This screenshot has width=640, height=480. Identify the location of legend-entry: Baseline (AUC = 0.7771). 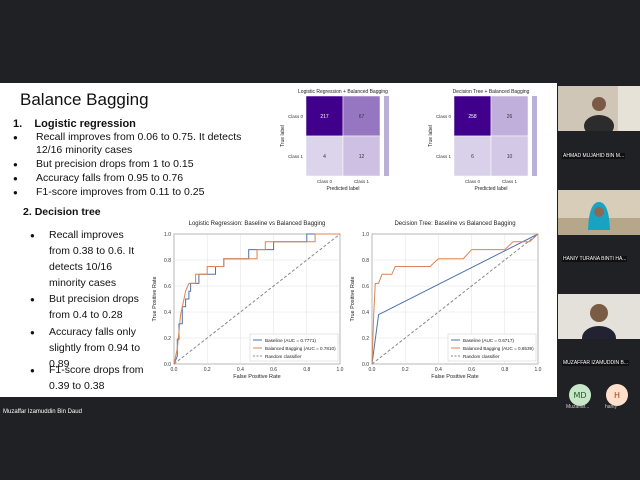
(290, 340).